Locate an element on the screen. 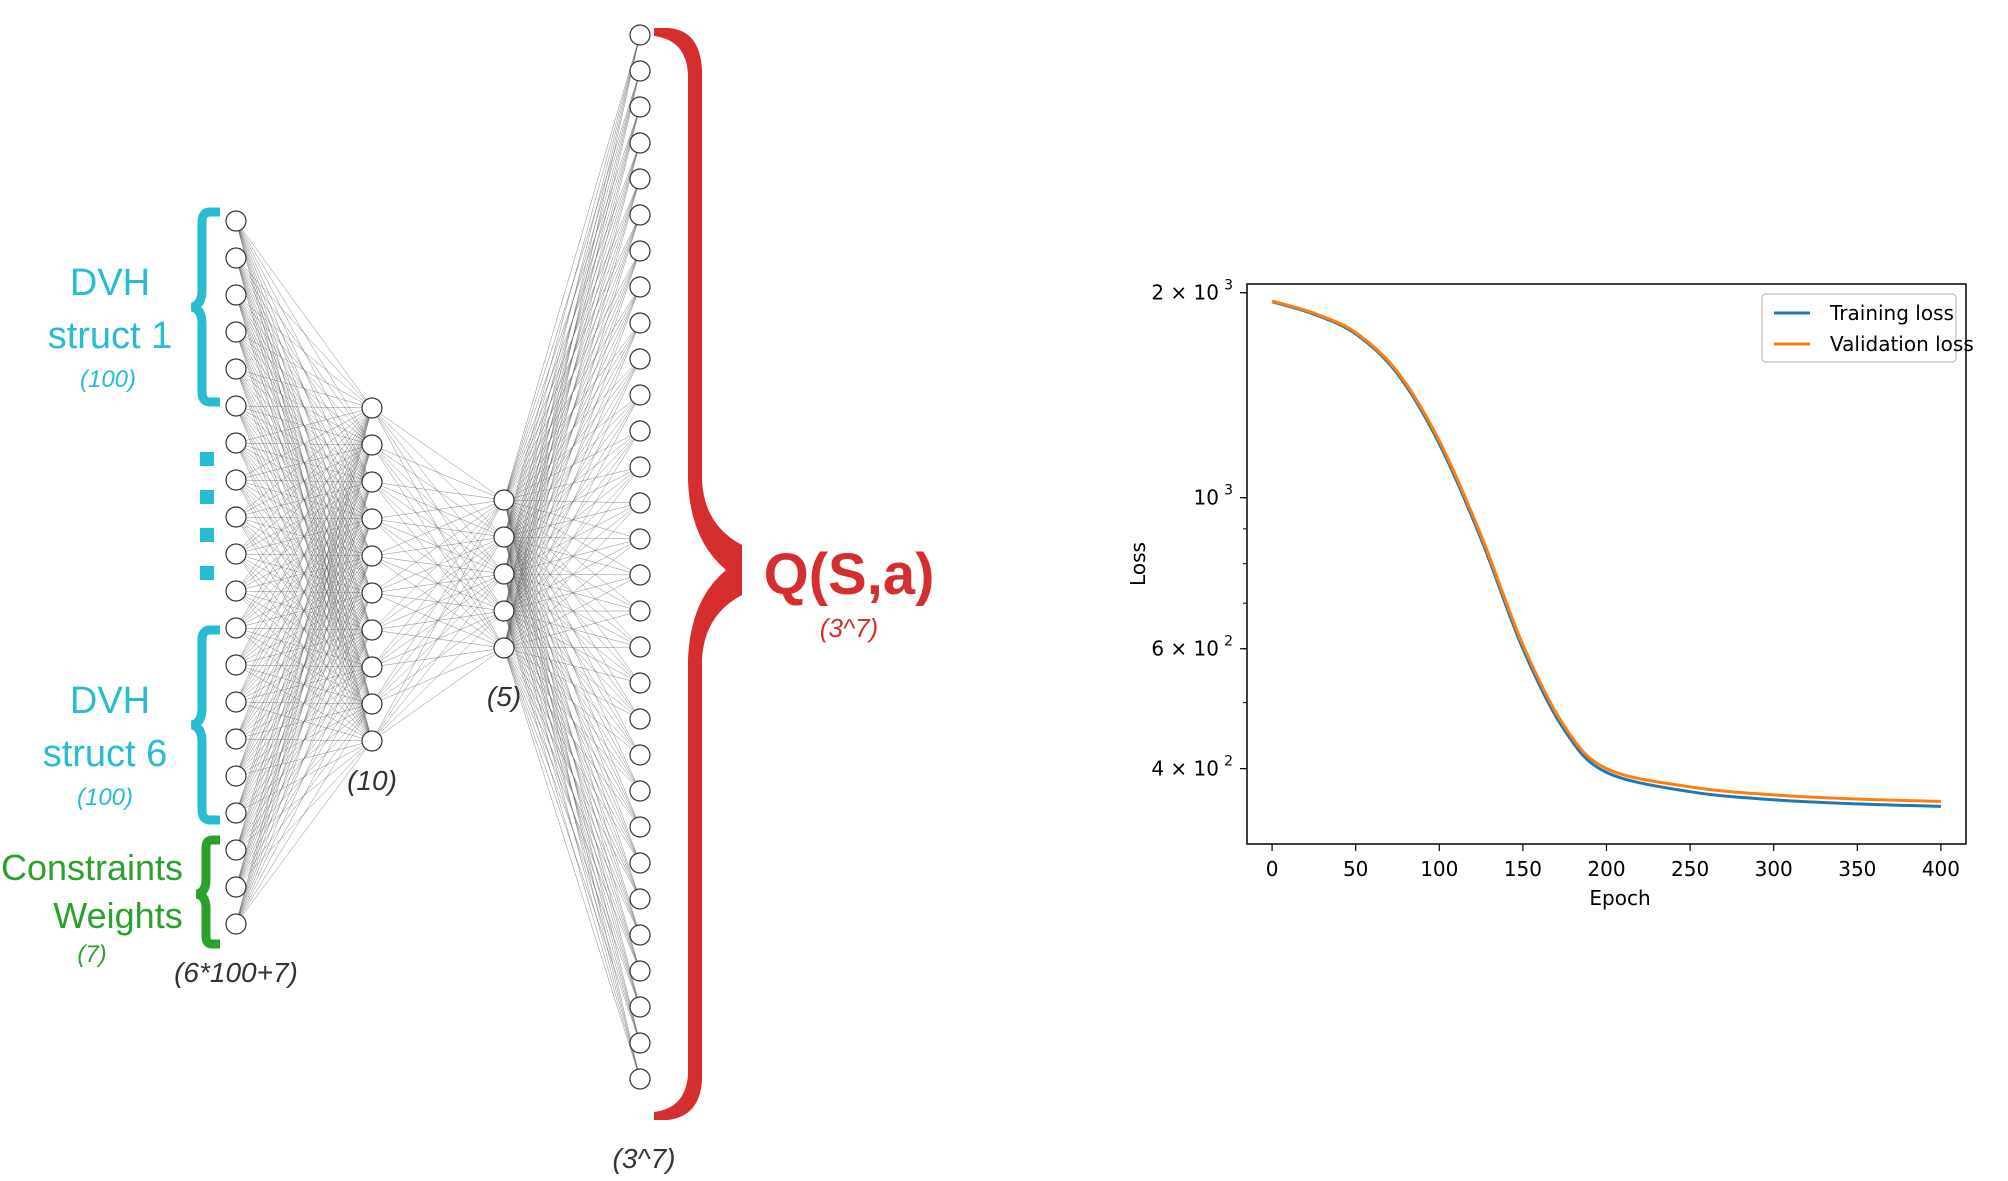 The height and width of the screenshot is (1181, 2008). constraints-label-line2: Weights is located at coordinates (117, 915).